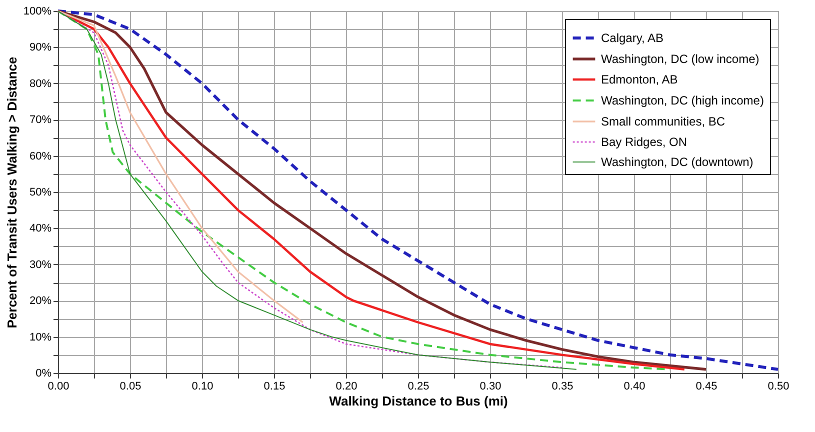 The width and height of the screenshot is (815, 432). I want to click on legend-label: Edmonton, AB, so click(639, 79).